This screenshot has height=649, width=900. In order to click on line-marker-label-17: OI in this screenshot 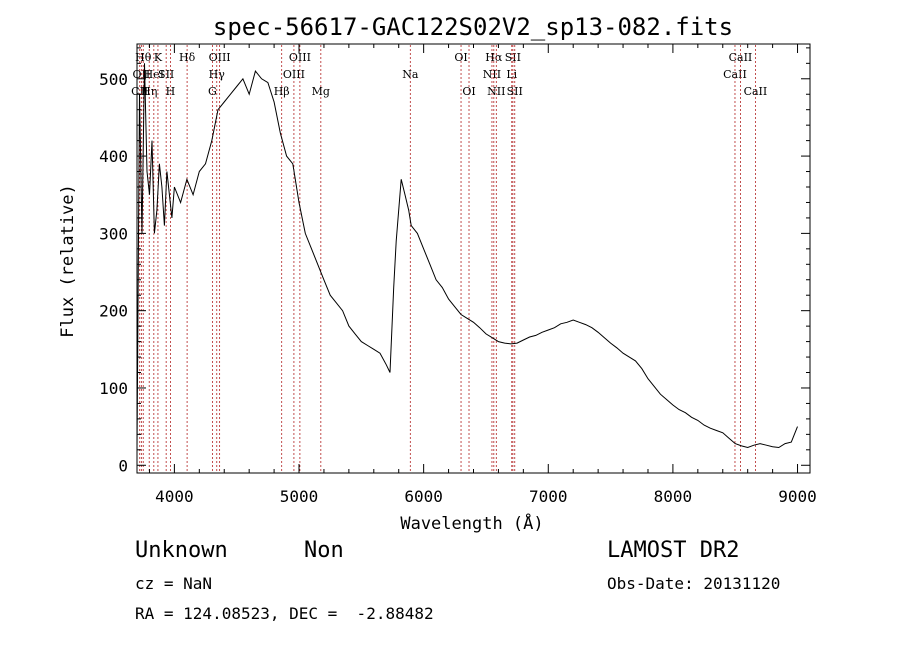, I will do `click(460, 57)`.